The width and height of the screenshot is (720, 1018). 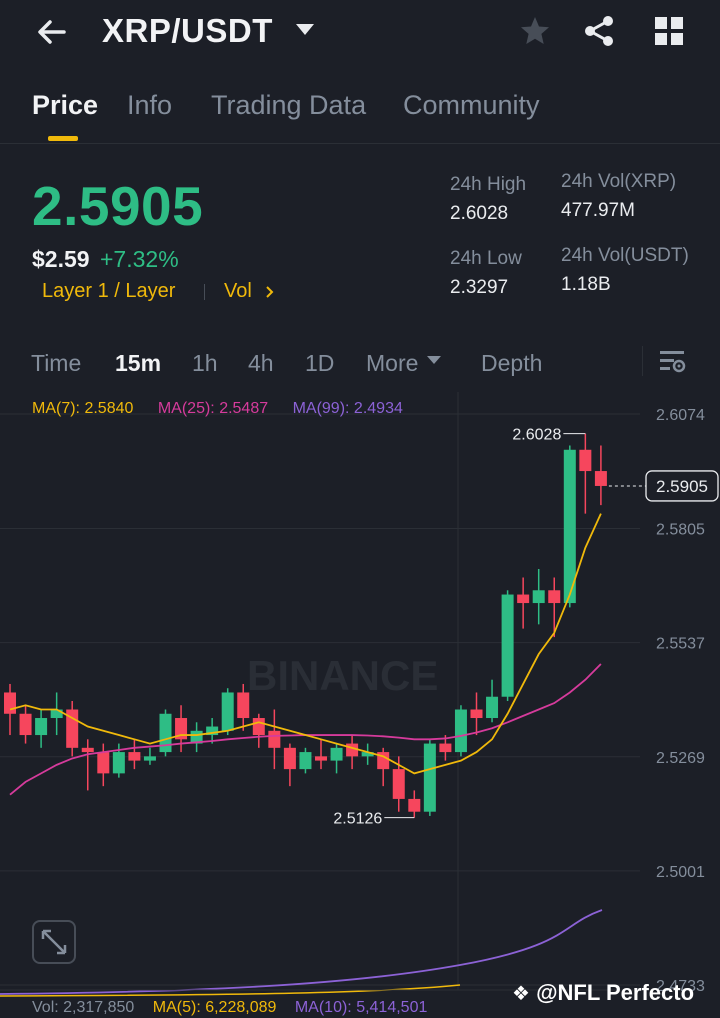 I want to click on vol-usdt-label: 24h Vol(USDT), so click(x=625, y=255).